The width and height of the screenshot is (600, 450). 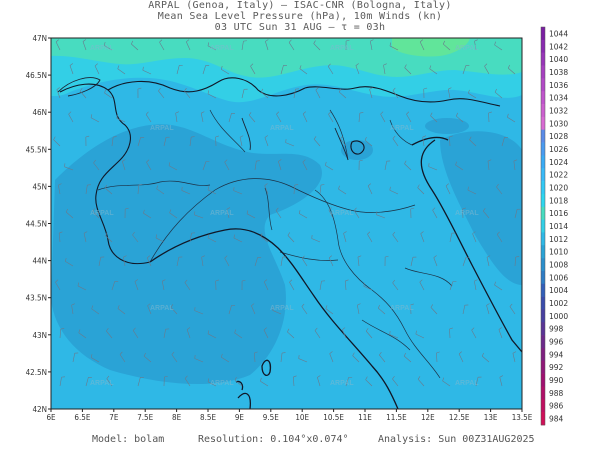 I want to click on colorbar-label: 1008, so click(x=558, y=265).